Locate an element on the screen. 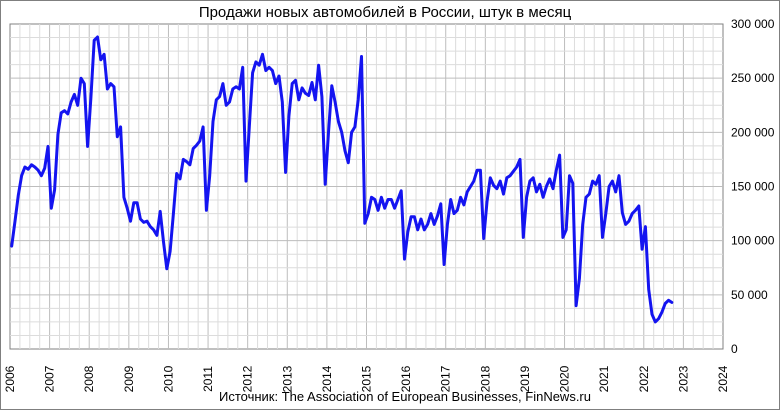  x-tick-label: 2016 is located at coordinates (406, 378).